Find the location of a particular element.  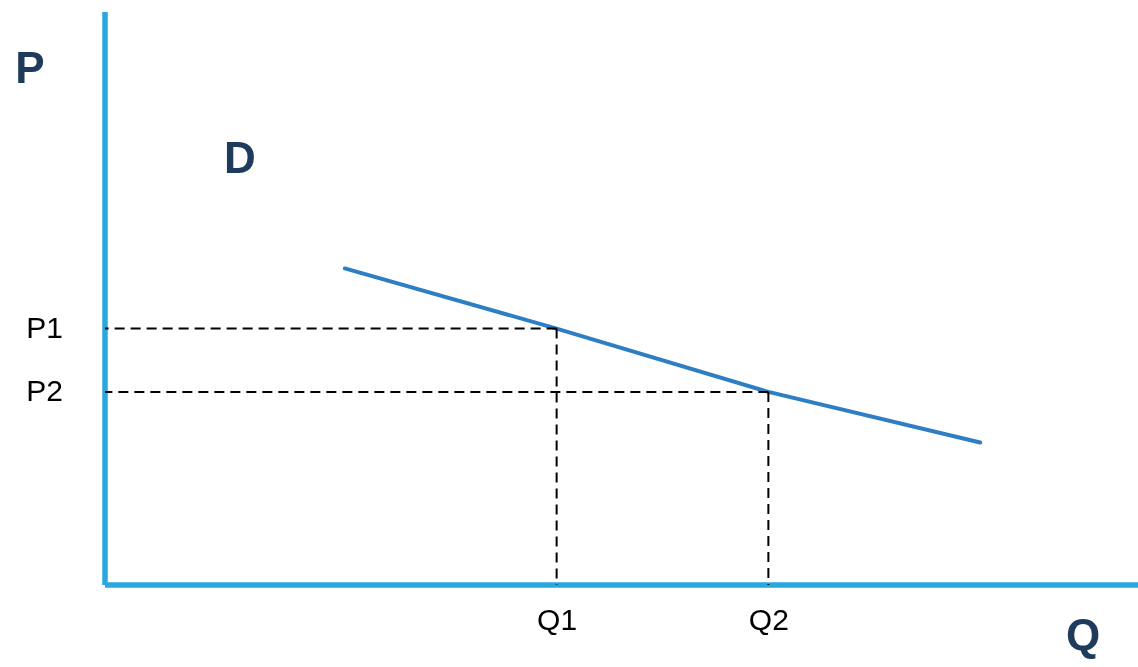

x-tick-label: Q2 is located at coordinates (768, 619).